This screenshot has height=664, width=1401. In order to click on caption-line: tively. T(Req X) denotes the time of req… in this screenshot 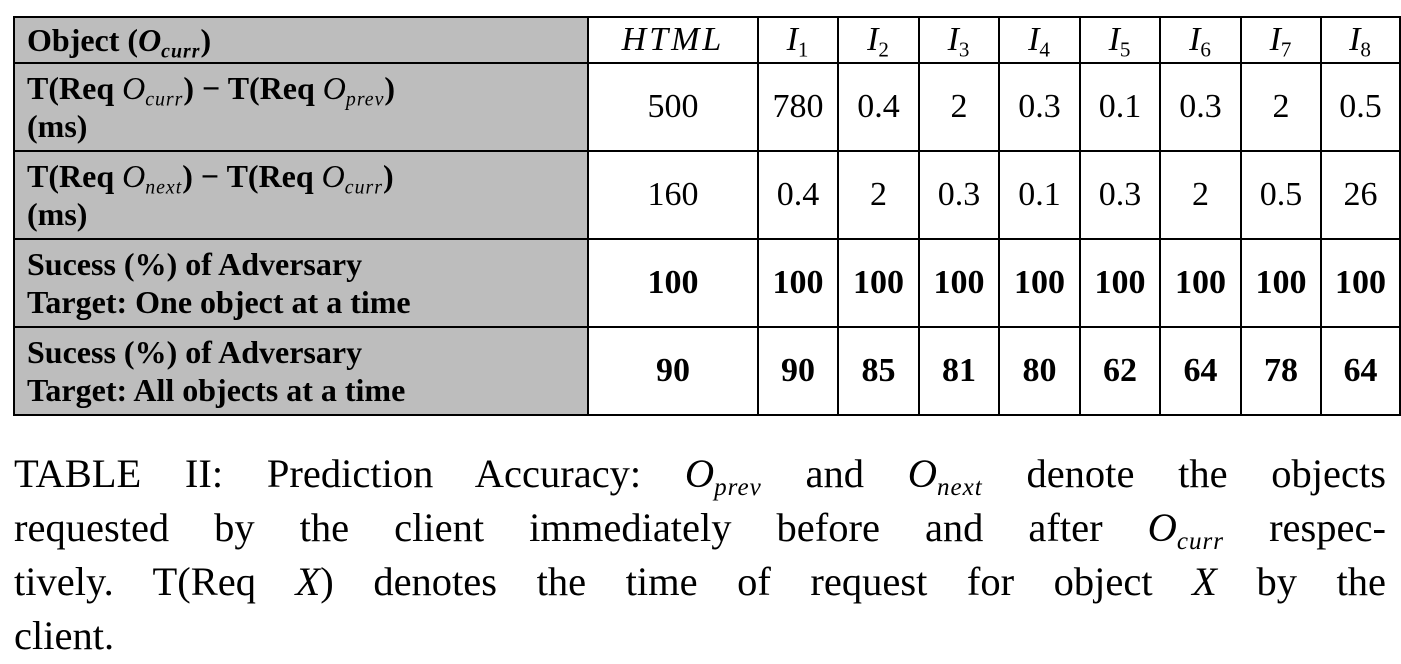, I will do `click(700, 581)`.